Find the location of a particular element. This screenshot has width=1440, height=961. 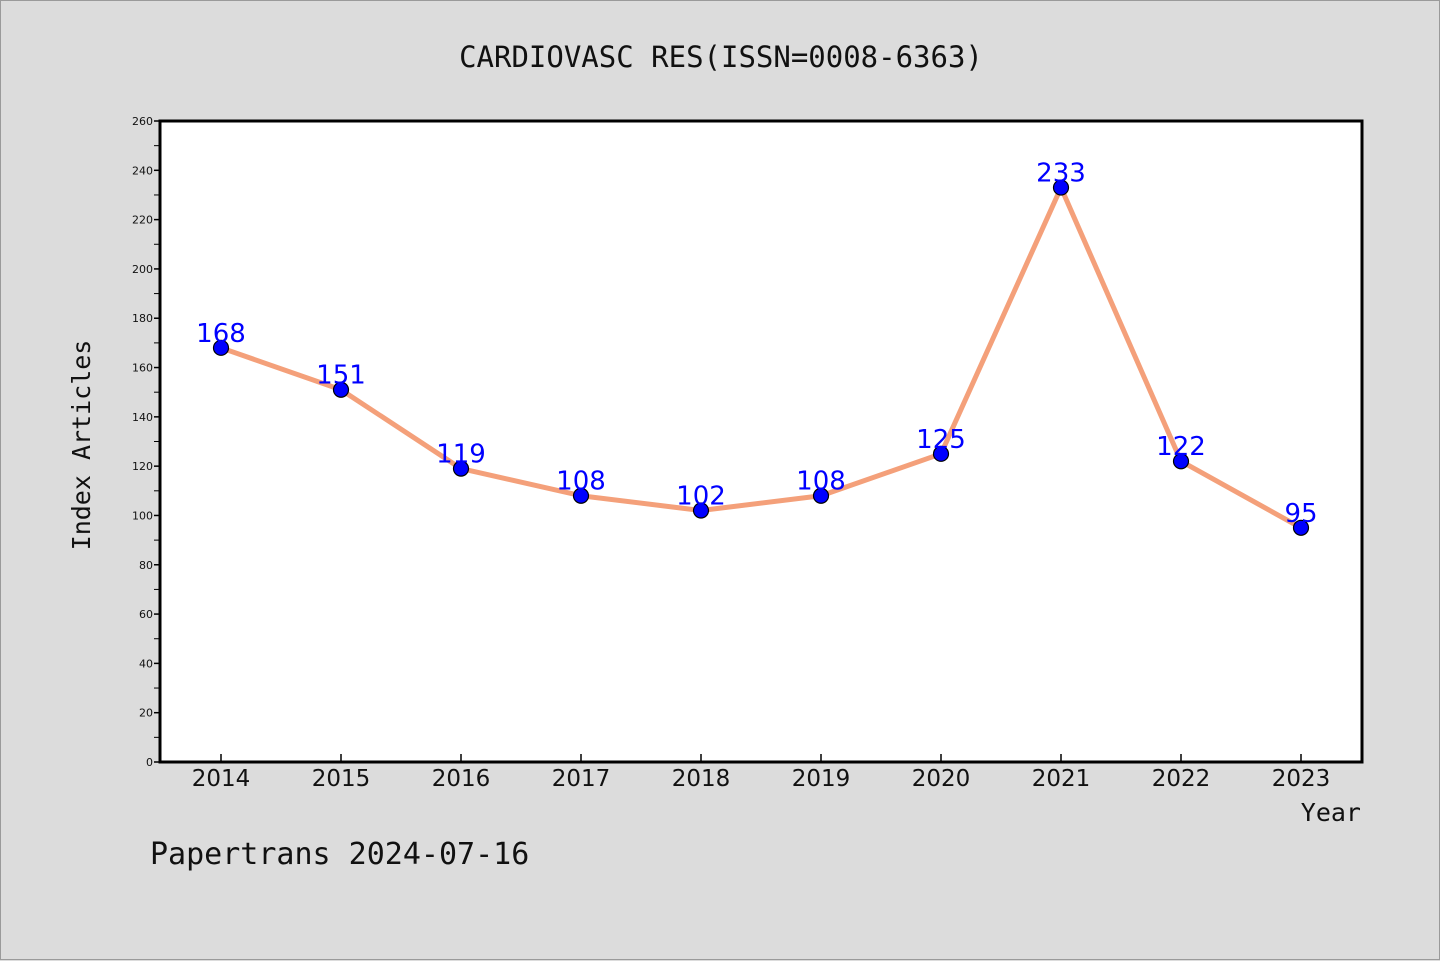

y-axis: 0 20 40 60 80 100 120 140 160 180 200 220 240 260 is located at coordinates (146, 442).